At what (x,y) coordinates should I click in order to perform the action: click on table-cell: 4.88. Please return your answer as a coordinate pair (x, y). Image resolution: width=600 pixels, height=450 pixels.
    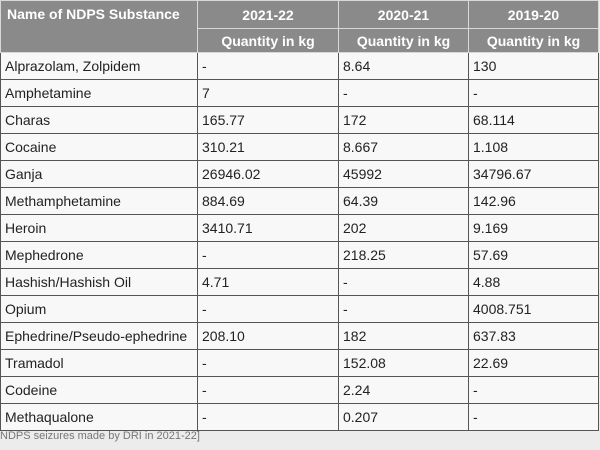
    Looking at the image, I should click on (533, 282).